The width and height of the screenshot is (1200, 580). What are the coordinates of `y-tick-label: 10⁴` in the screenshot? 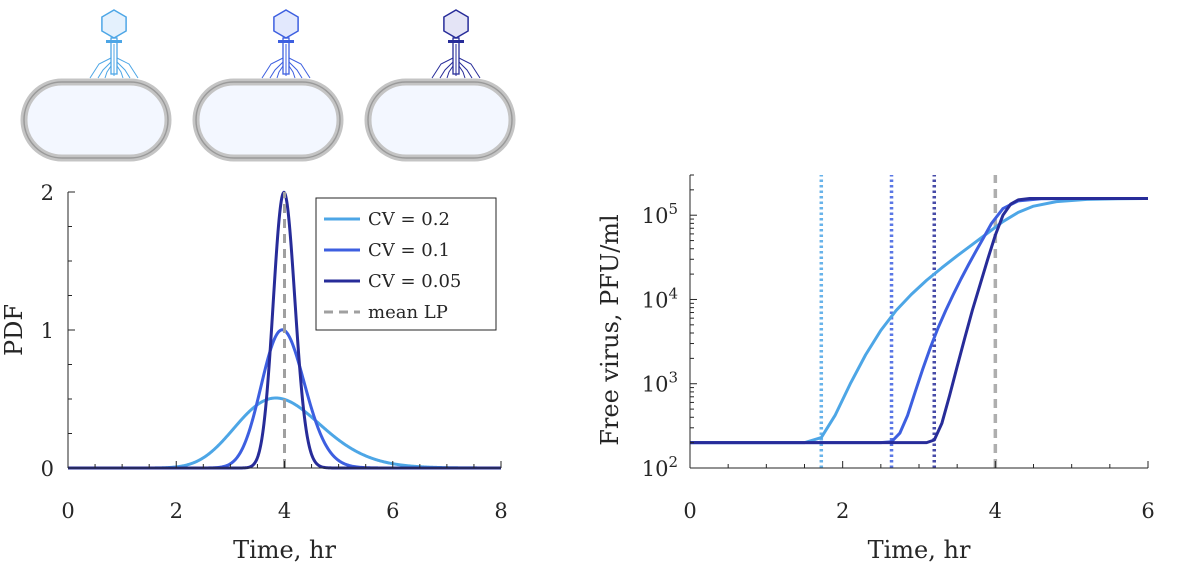 It's located at (660, 298).